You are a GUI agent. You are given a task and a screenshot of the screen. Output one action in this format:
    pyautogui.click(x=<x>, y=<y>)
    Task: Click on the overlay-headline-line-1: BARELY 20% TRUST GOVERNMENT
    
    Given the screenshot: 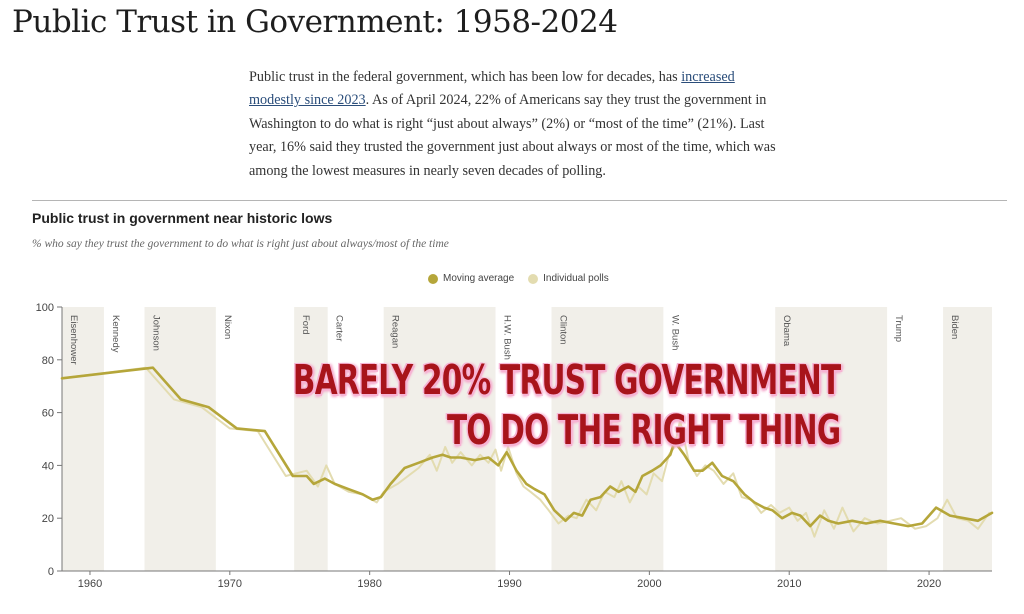 What is the action you would take?
    pyautogui.click(x=566, y=380)
    